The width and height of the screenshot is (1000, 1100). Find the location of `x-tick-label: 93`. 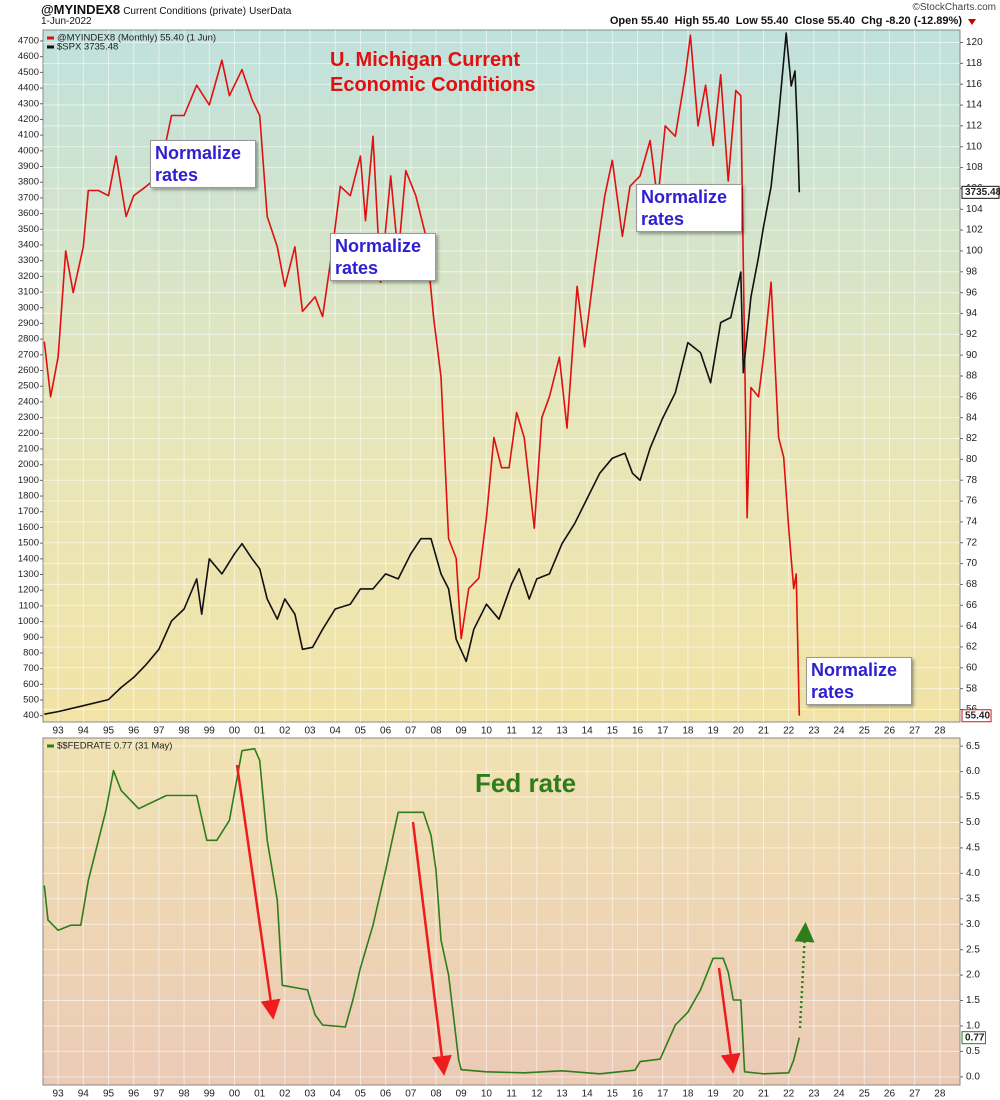

x-tick-label: 93 is located at coordinates (59, 731).